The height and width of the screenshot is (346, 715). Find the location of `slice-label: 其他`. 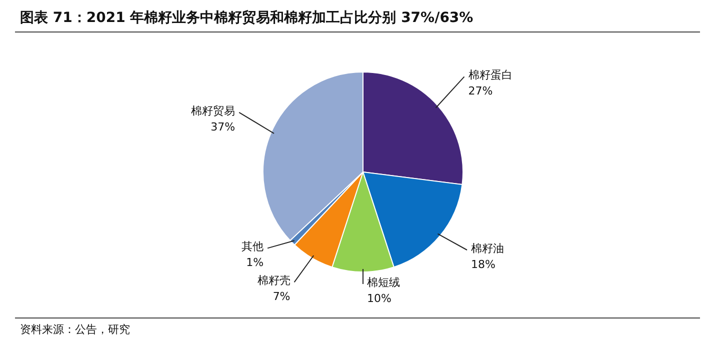

slice-label: 其他 is located at coordinates (253, 247).